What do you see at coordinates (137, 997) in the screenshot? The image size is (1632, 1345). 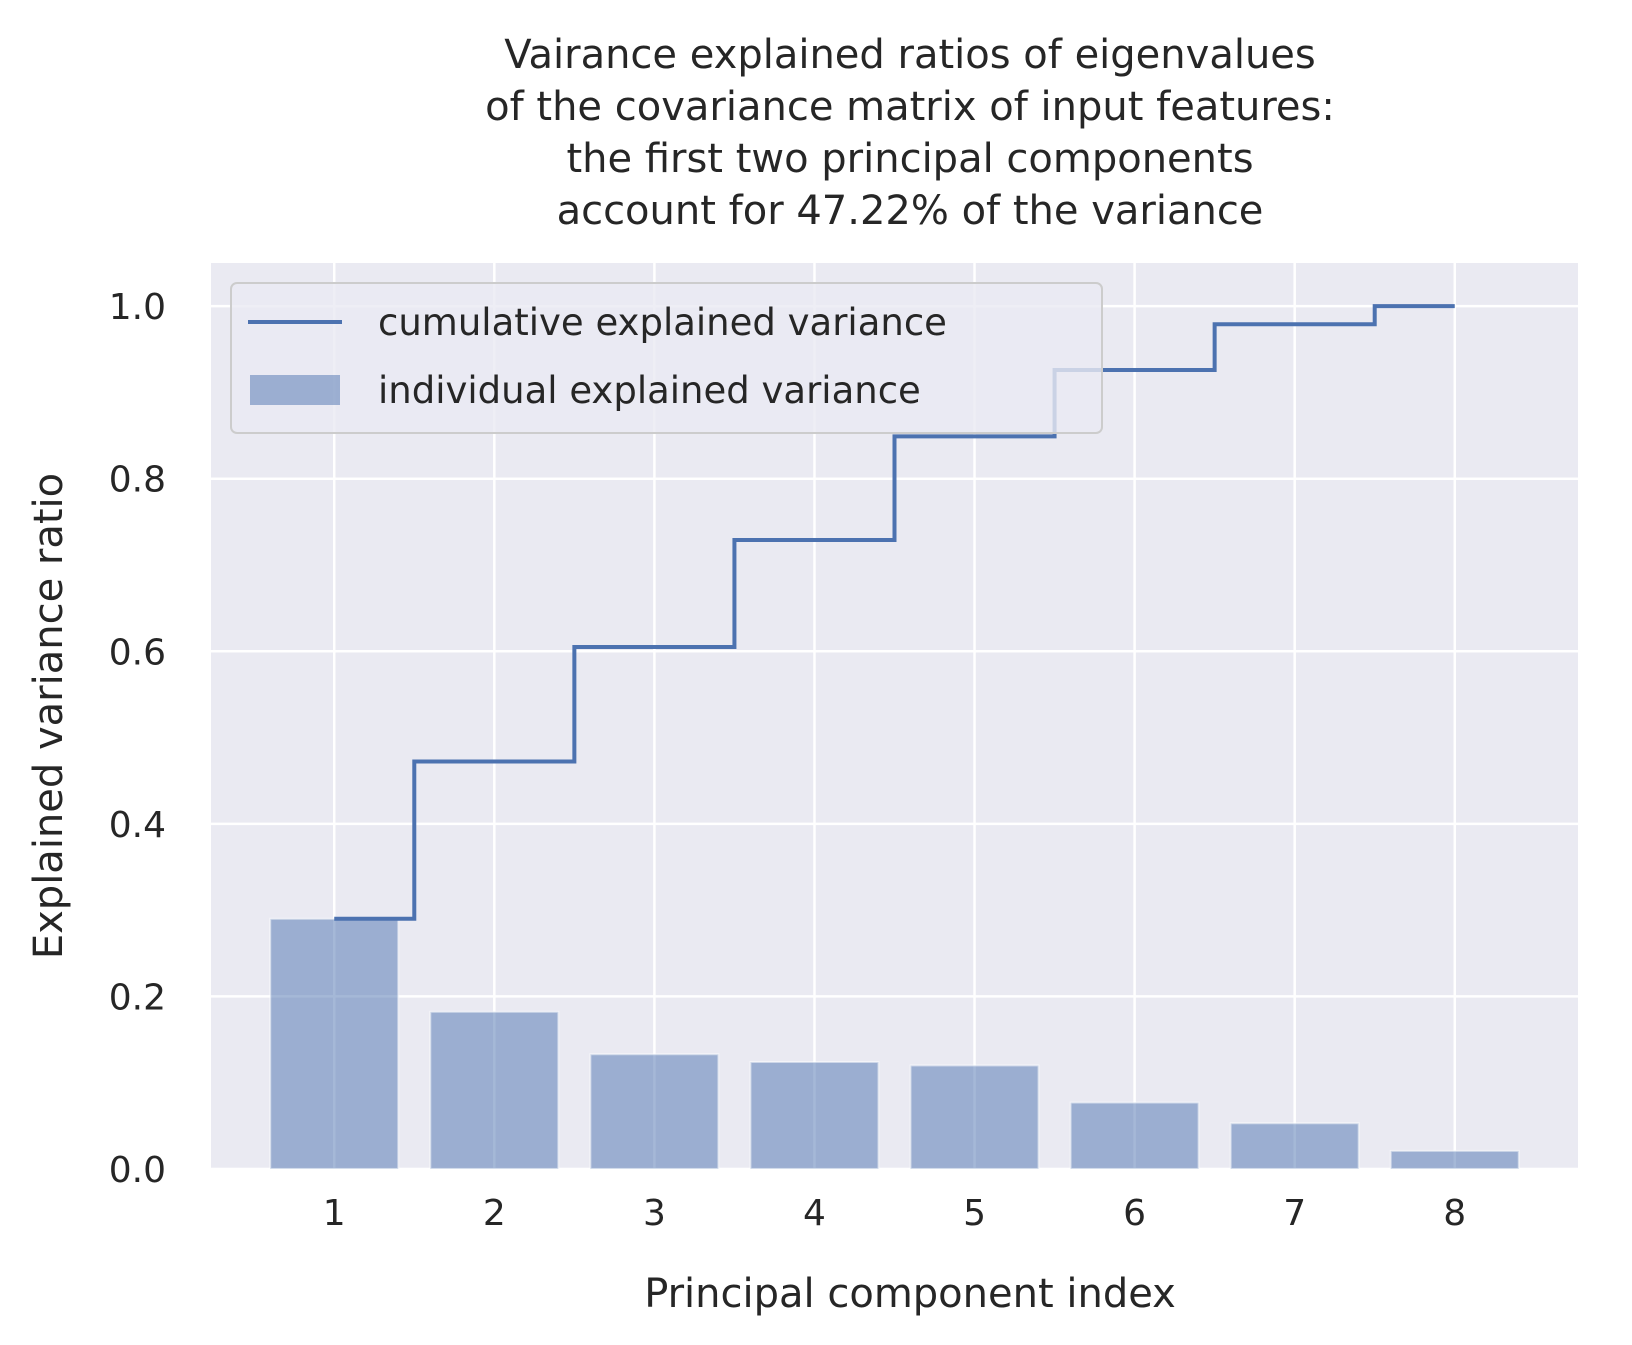 I see `y-tick-label: 0.2` at bounding box center [137, 997].